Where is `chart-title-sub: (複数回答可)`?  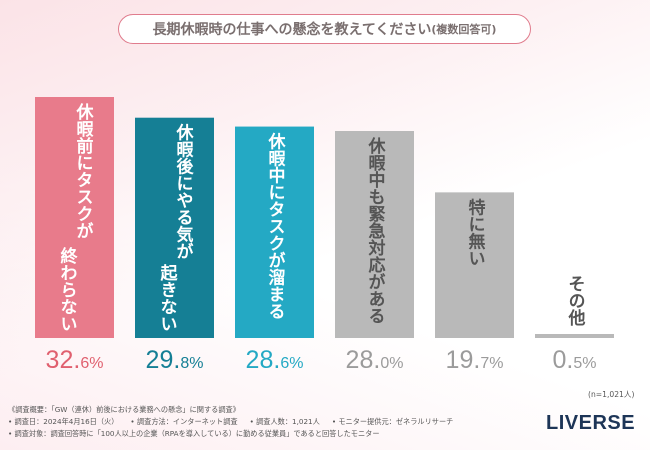 chart-title-sub: (複数回答可) is located at coordinates (464, 29).